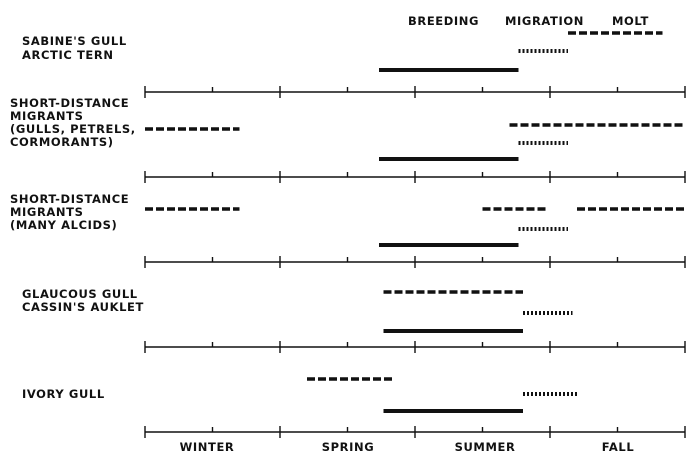  Describe the element at coordinates (618, 447) in the screenshot. I see `season-label-fall: FALL` at that location.